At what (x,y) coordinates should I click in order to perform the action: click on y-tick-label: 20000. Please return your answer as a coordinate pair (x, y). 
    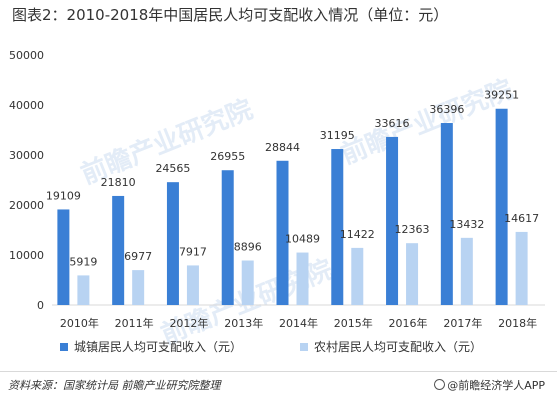
    Looking at the image, I should click on (26, 205).